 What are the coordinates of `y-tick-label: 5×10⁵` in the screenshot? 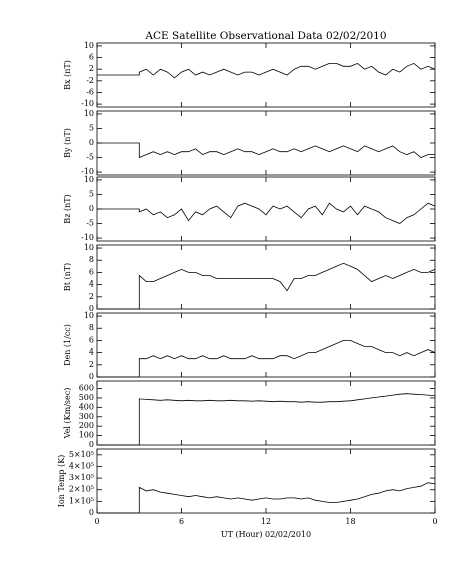 It's located at (81, 454).